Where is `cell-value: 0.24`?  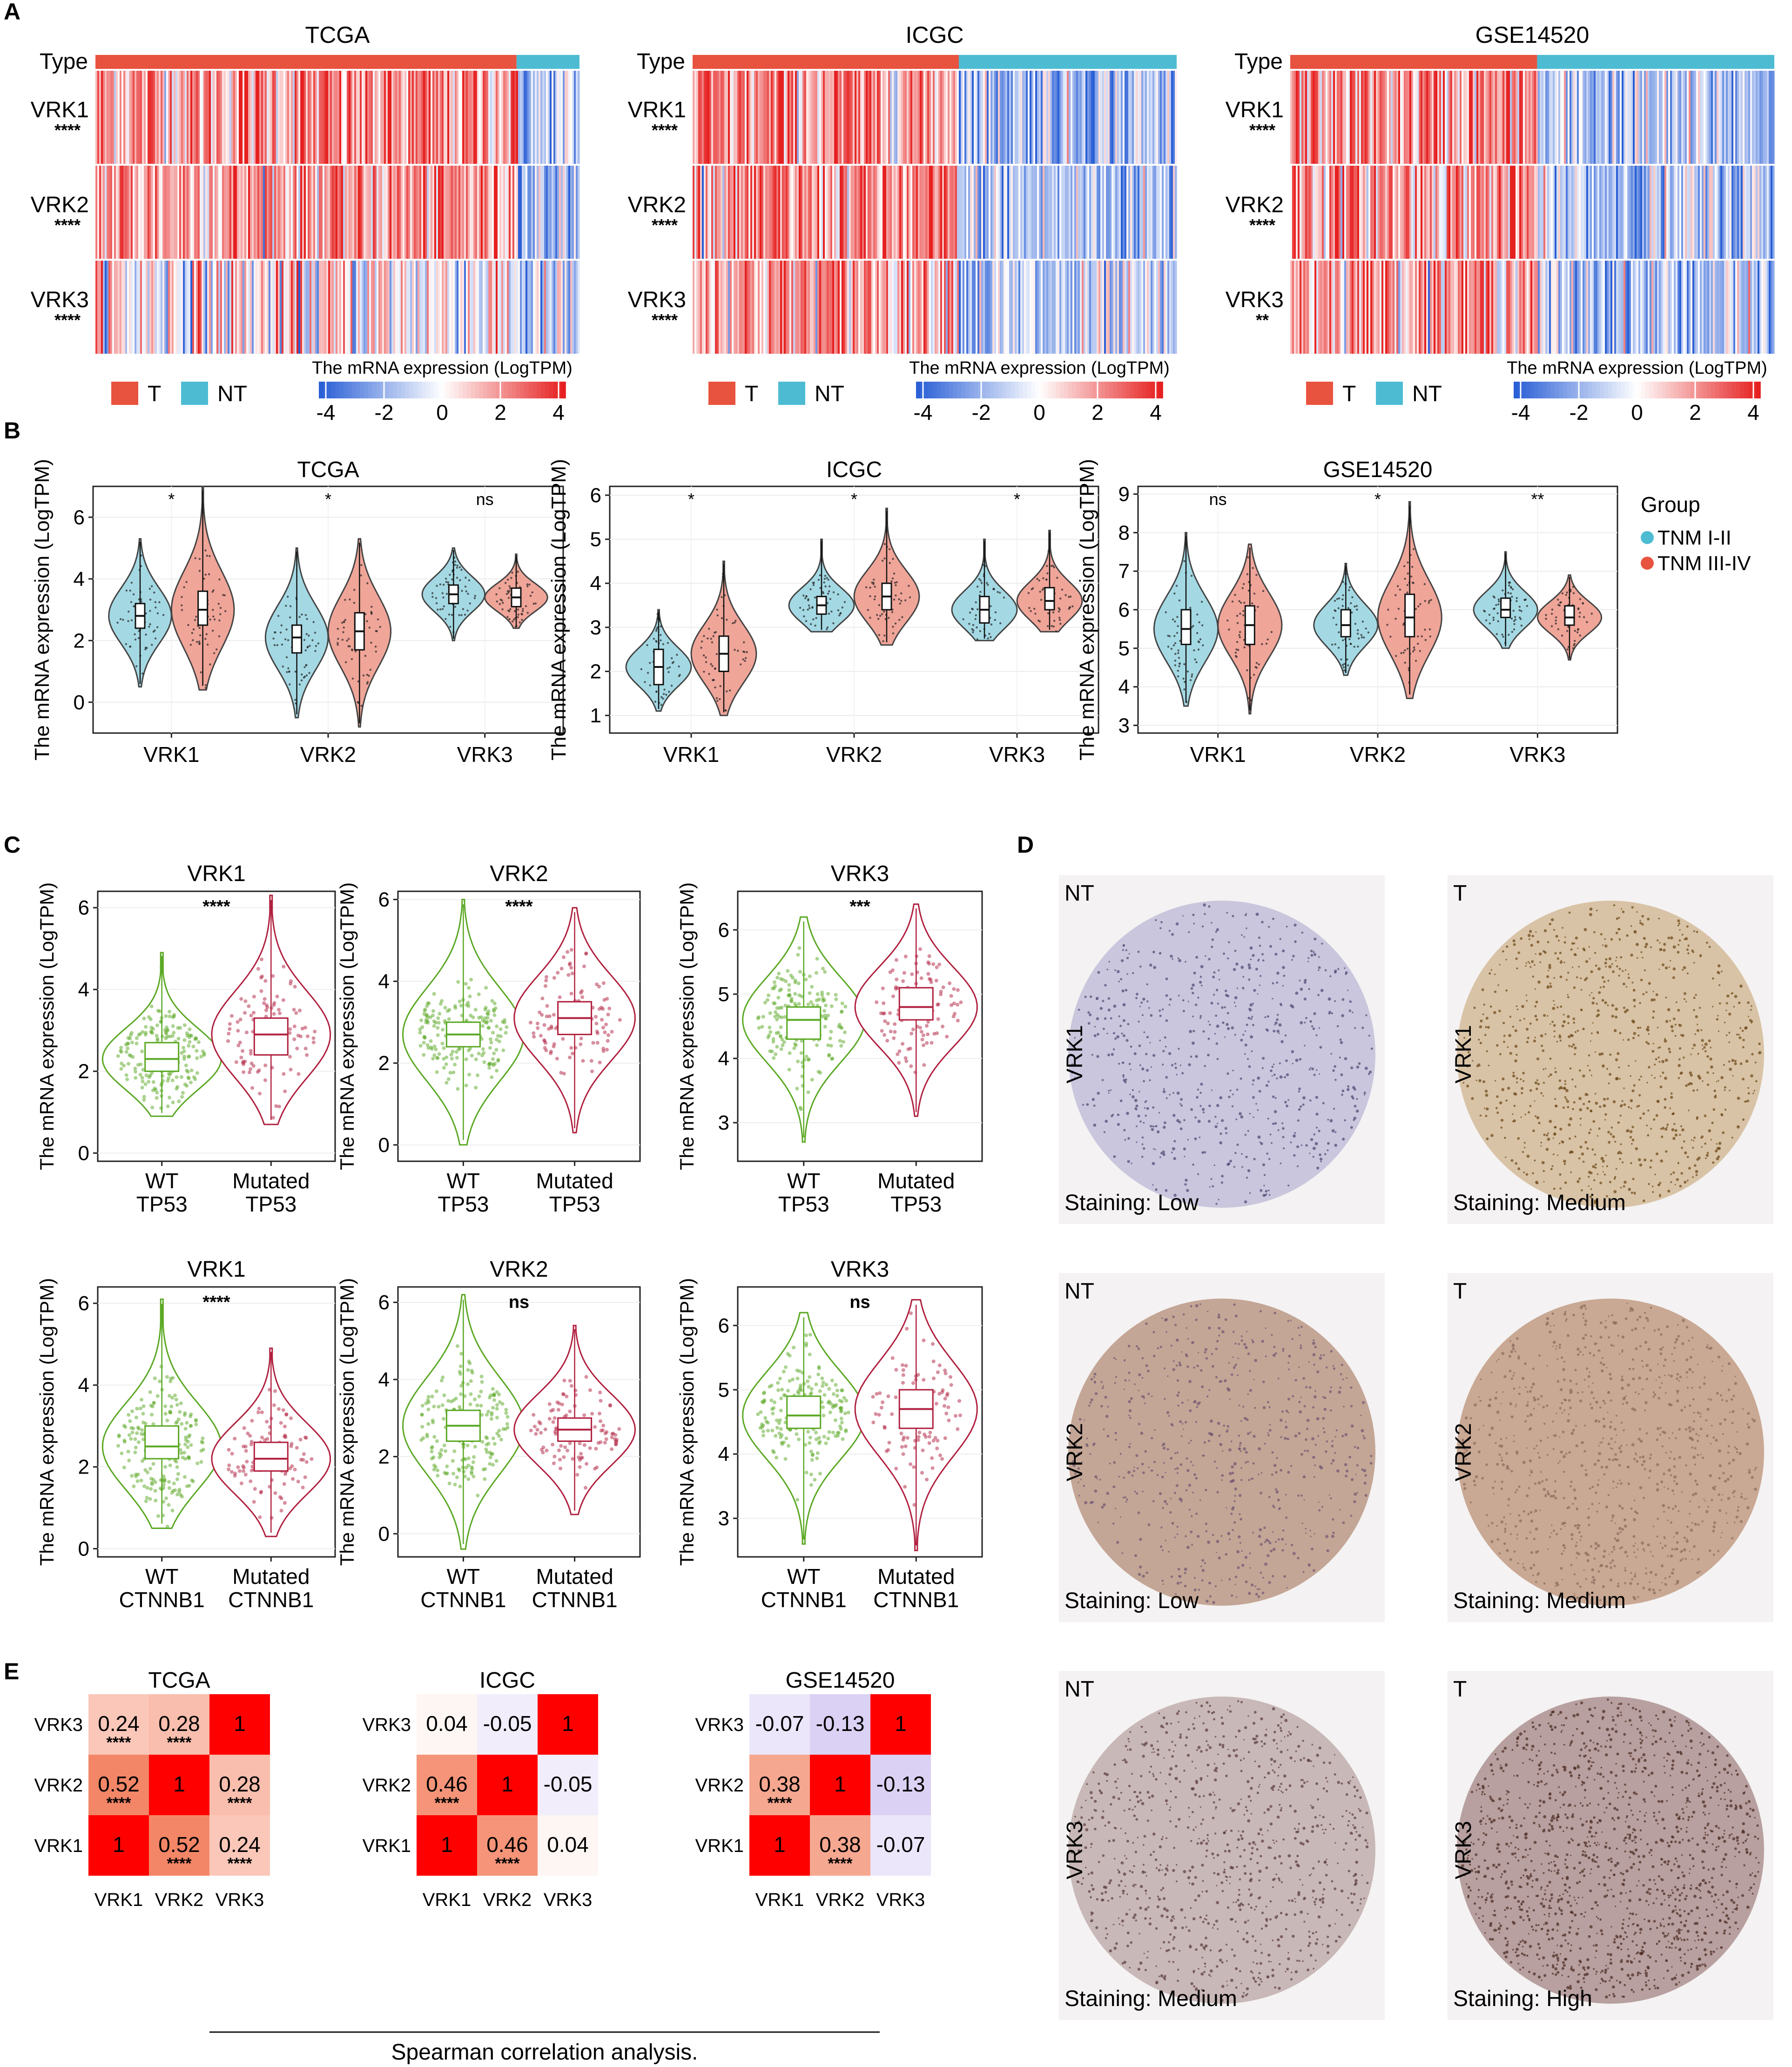
cell-value: 0.24 is located at coordinates (119, 1723).